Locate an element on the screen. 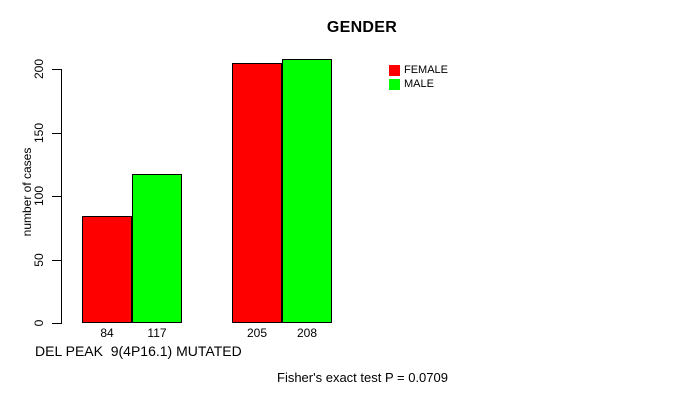 This screenshot has width=690, height=400. y-axis-label: number of cases is located at coordinates (27, 192).